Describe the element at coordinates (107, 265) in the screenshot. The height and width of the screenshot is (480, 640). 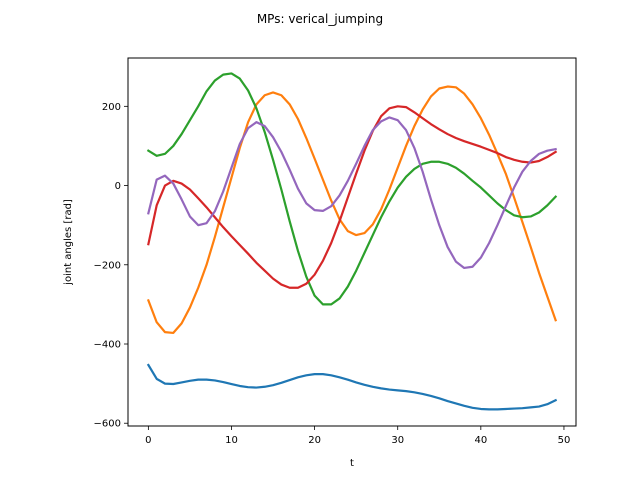
I see `y-tick-label: −200` at that location.